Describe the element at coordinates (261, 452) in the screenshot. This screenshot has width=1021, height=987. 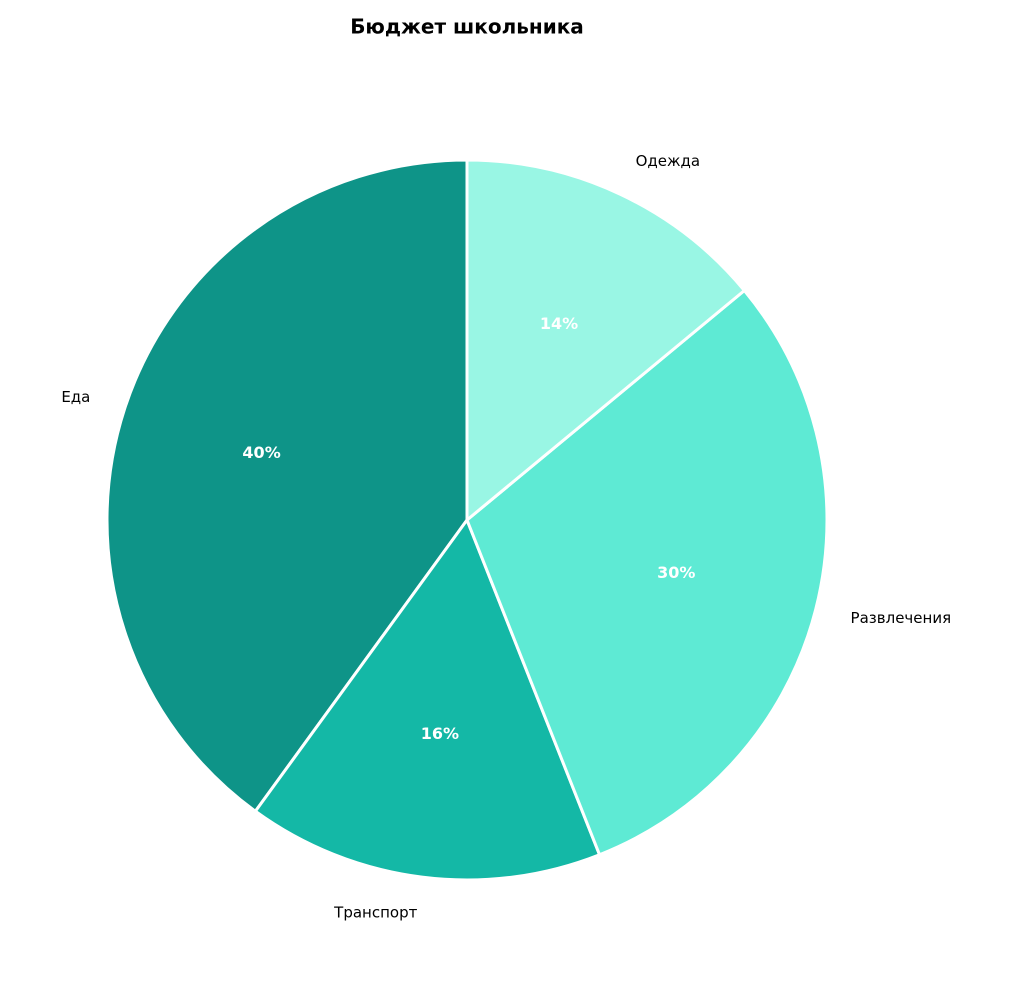
I see `value-label: 40%` at that location.